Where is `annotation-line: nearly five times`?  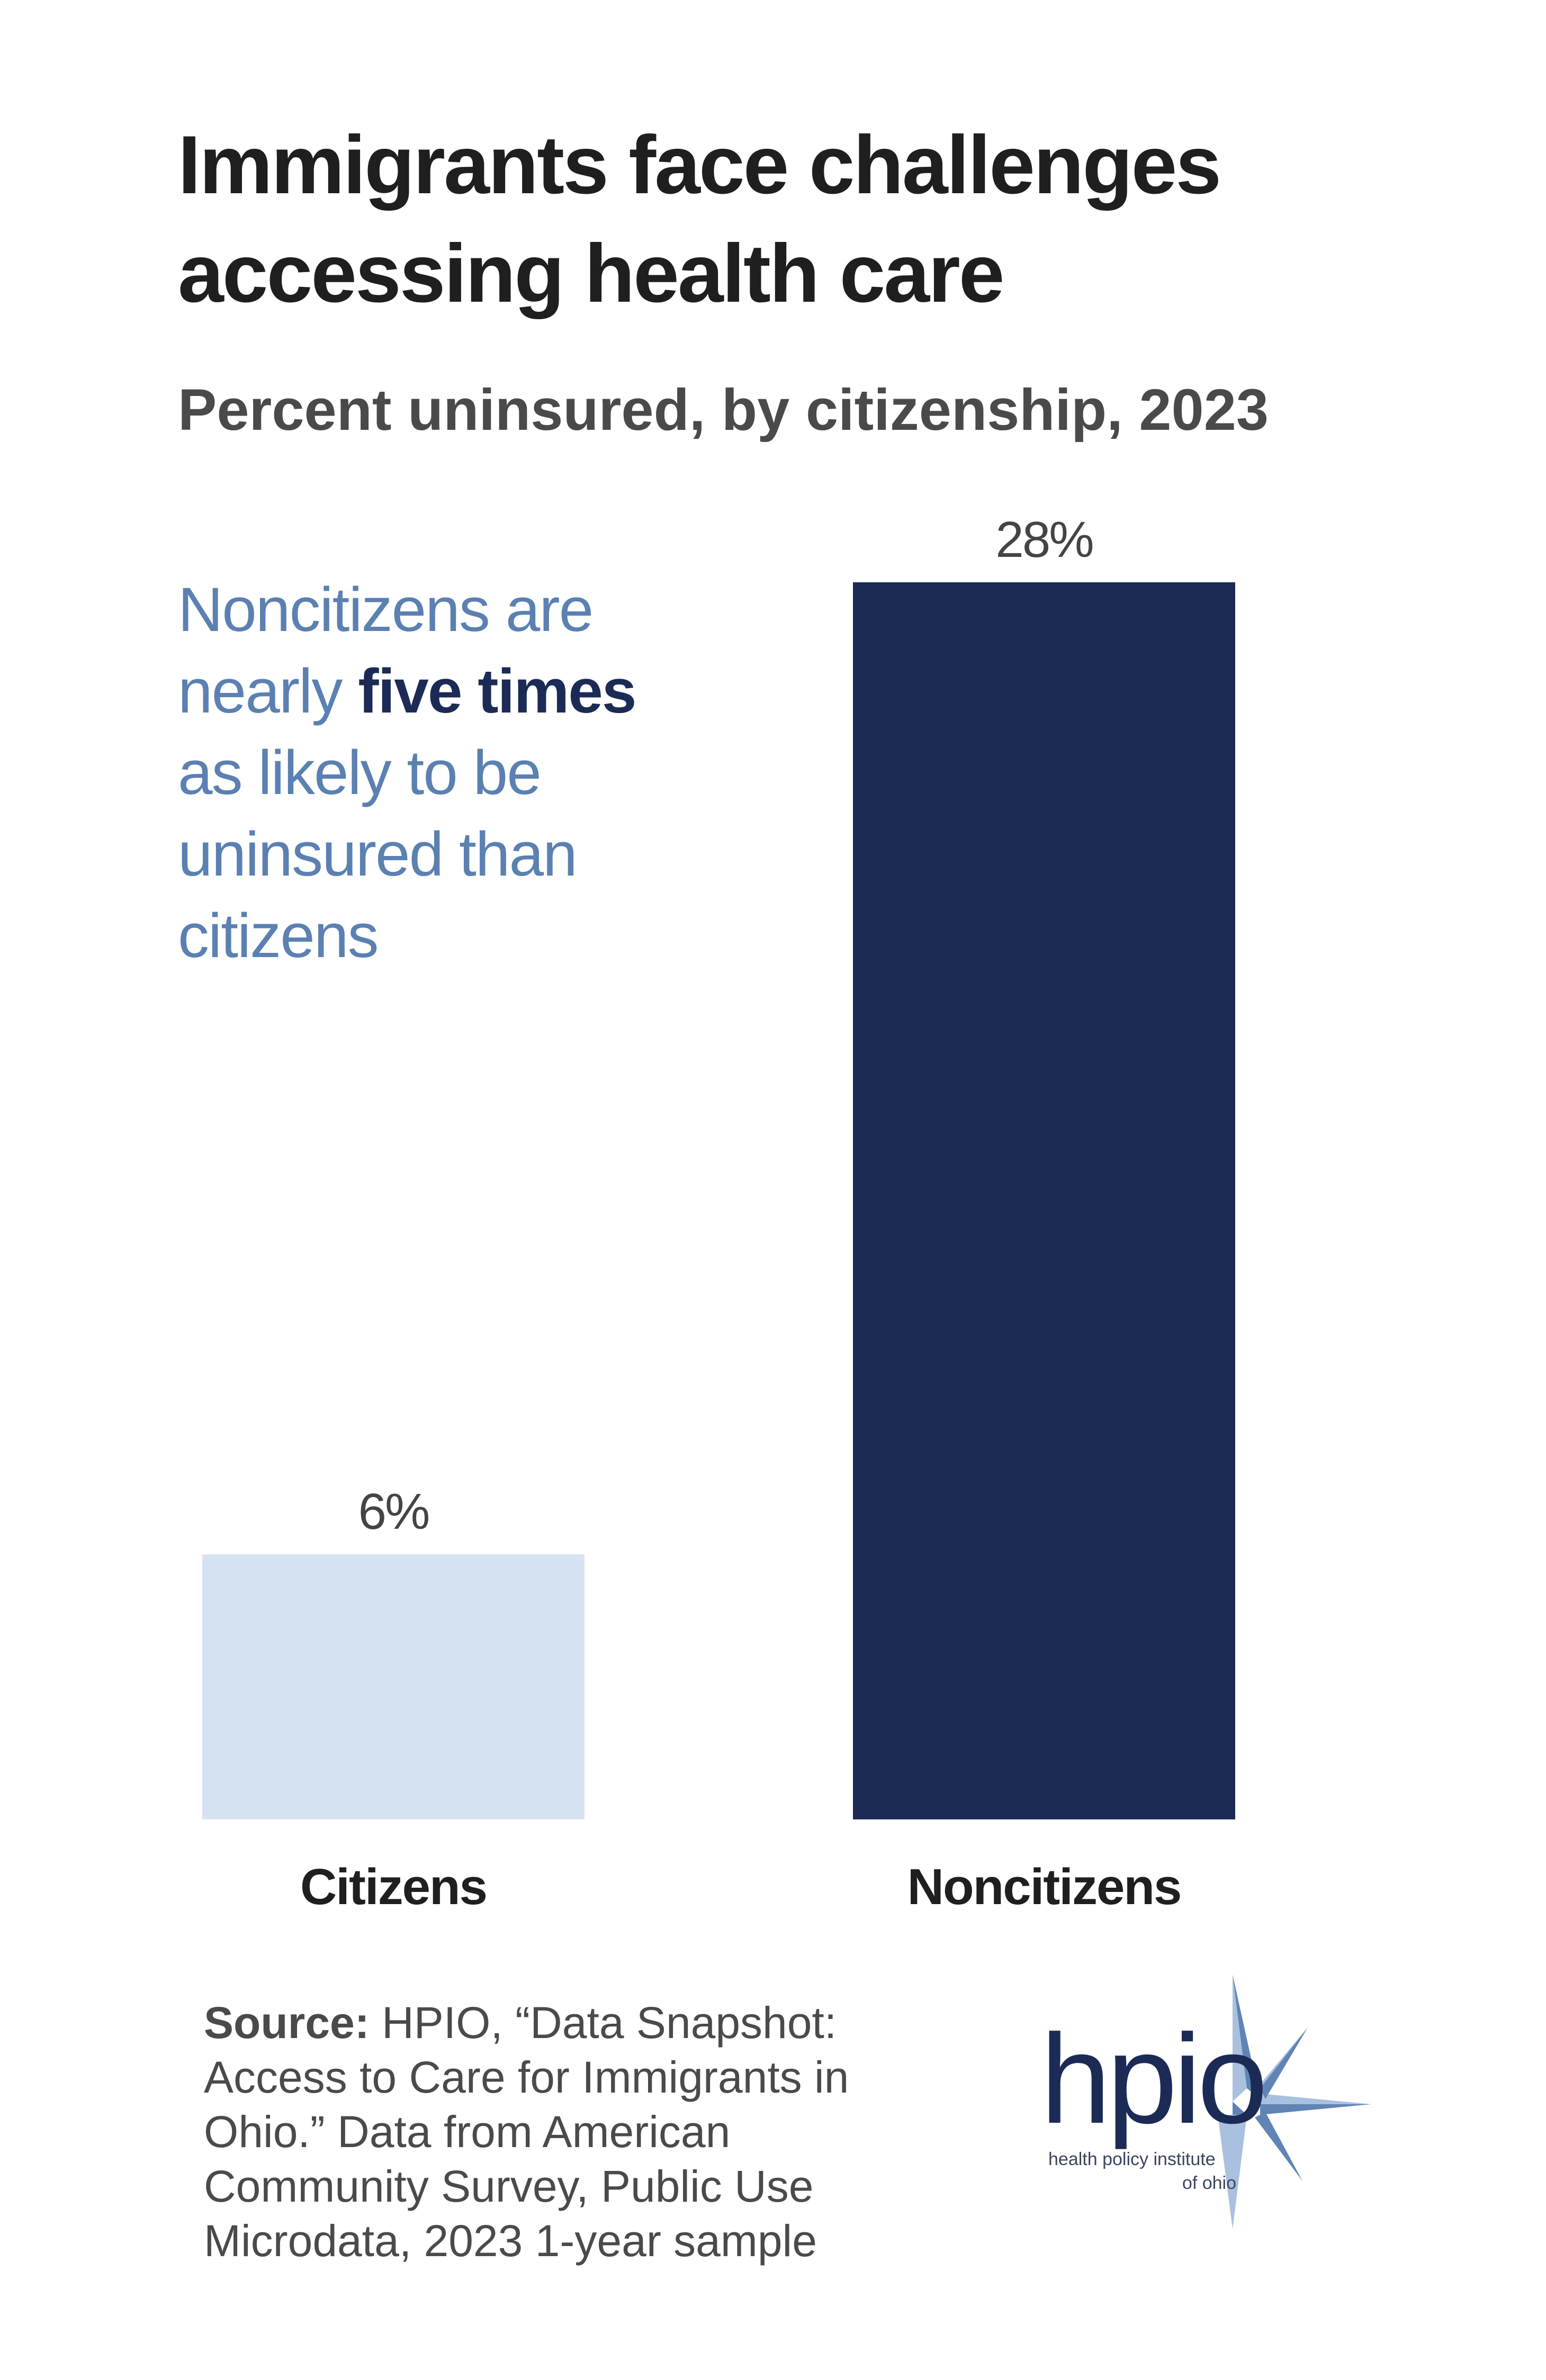 annotation-line: nearly five times is located at coordinates (407, 692).